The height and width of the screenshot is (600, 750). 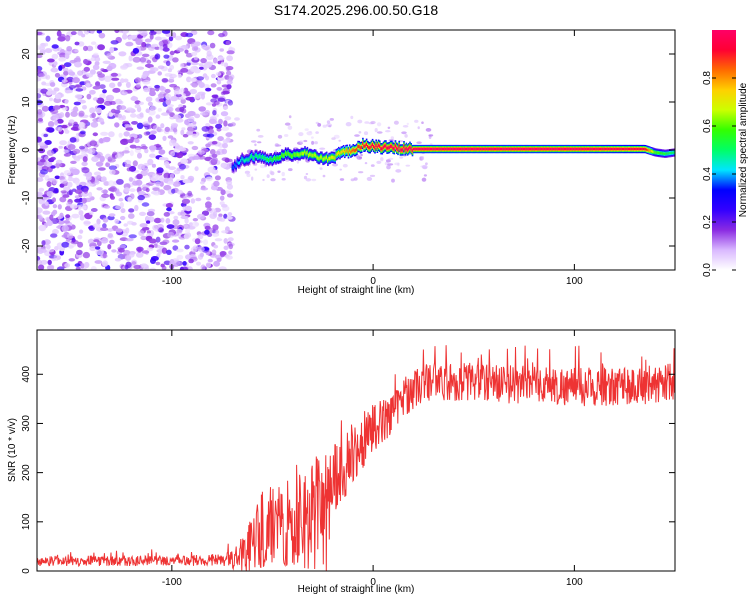 I want to click on snr-y-label: SNR (10 * v/v), so click(x=12, y=450).